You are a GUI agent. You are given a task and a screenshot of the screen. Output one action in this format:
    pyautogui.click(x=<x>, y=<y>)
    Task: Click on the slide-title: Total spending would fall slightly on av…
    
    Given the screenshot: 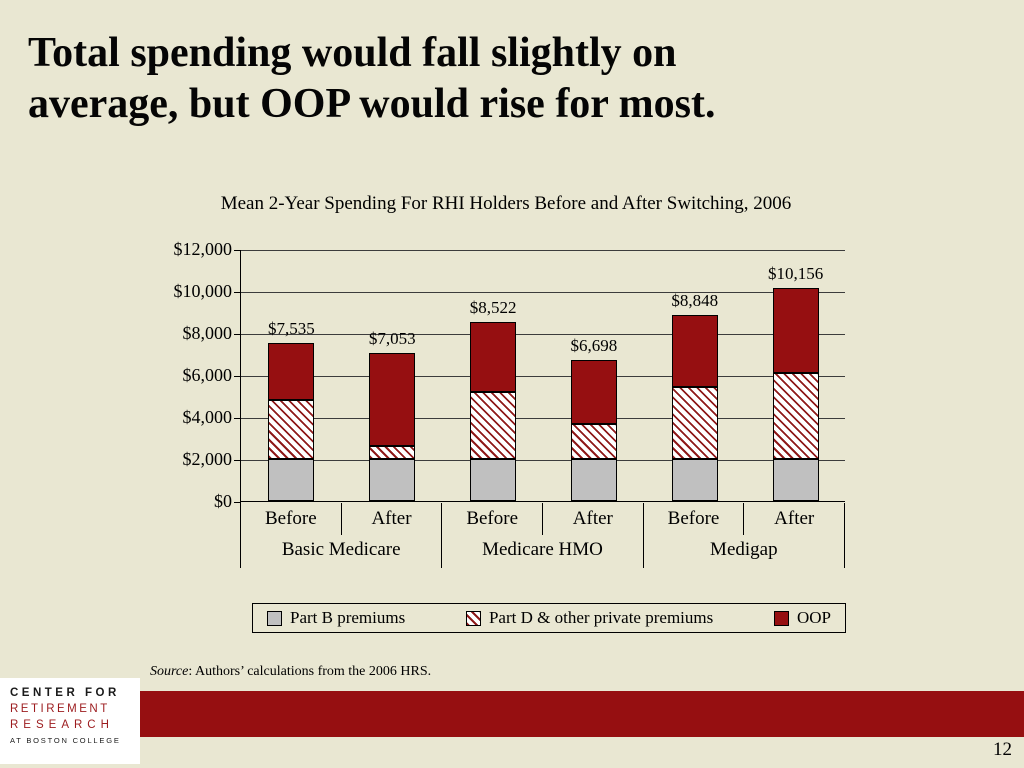 What is the action you would take?
    pyautogui.click(x=508, y=79)
    